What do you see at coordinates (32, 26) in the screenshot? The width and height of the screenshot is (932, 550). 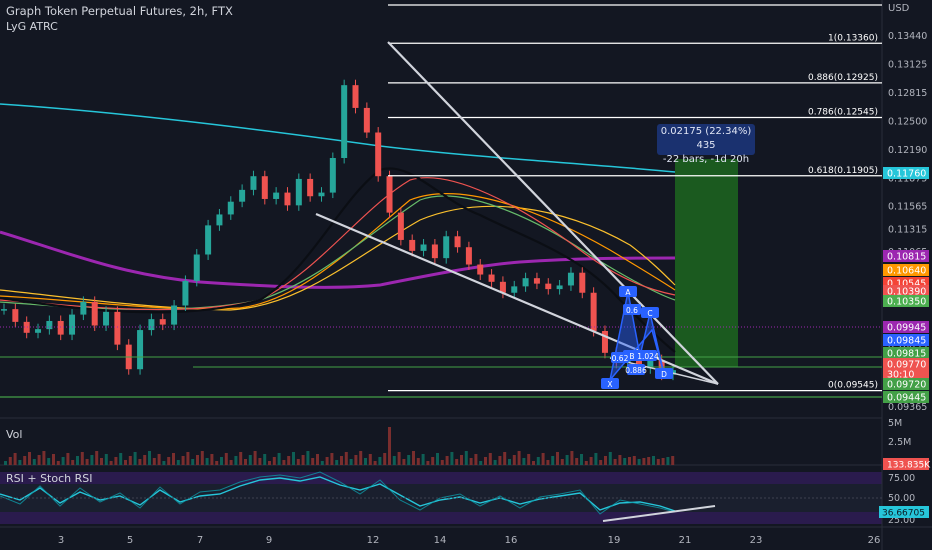 I see `indicator-name: LyG ATRC` at bounding box center [32, 26].